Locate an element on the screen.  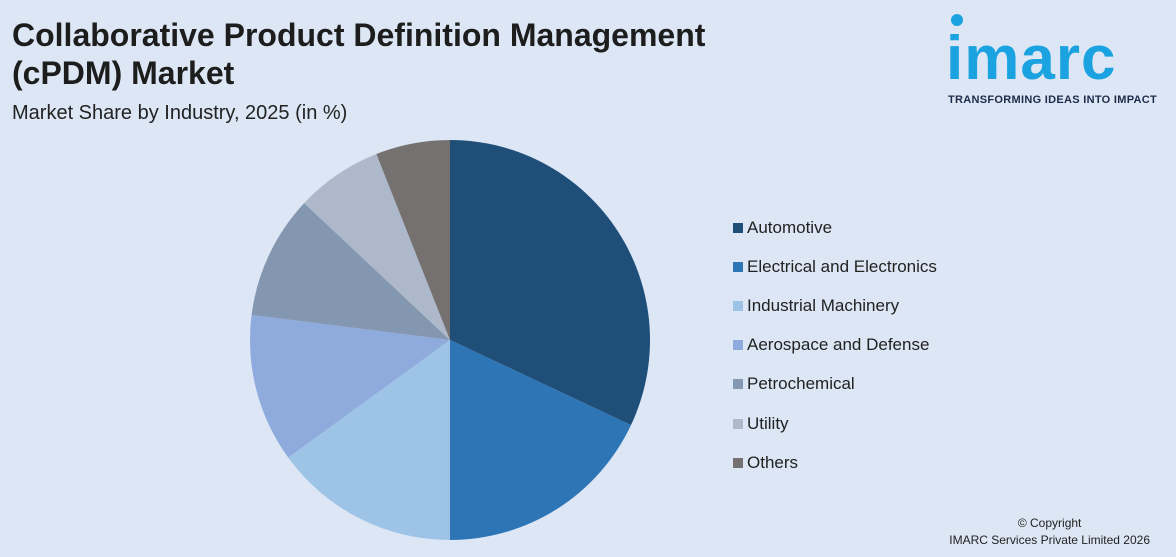
legend-label: Industrial Machinery is located at coordinates (823, 305).